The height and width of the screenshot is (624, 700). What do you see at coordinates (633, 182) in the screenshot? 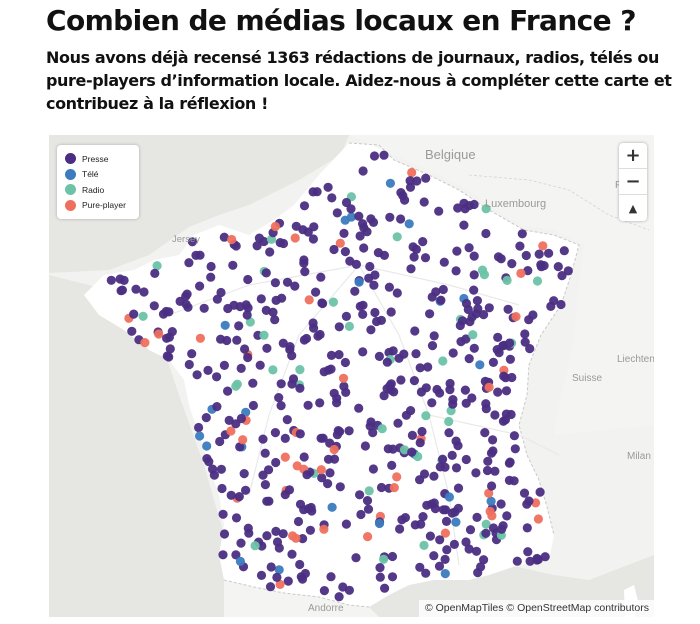
I see `zoom-out-button: −` at bounding box center [633, 182].